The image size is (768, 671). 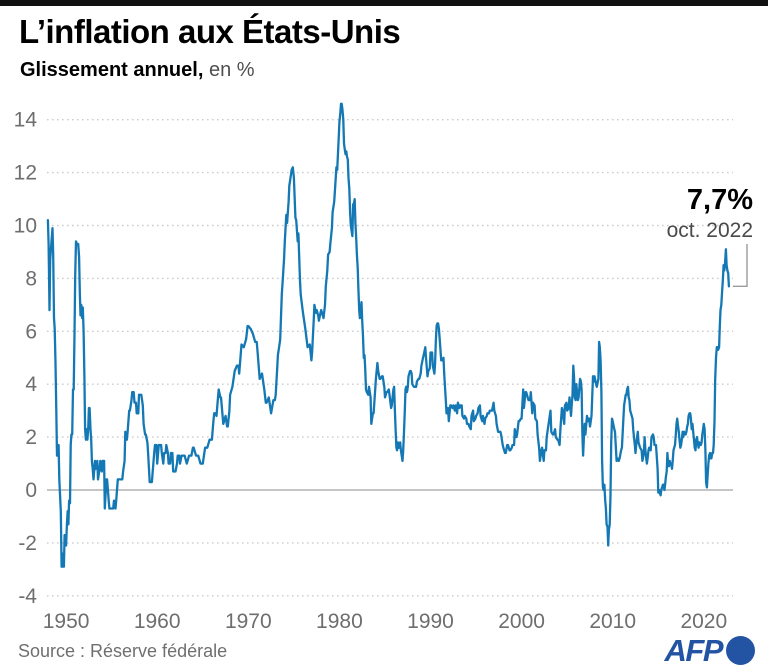 I want to click on y-tick-label--2: -2, so click(x=27, y=543).